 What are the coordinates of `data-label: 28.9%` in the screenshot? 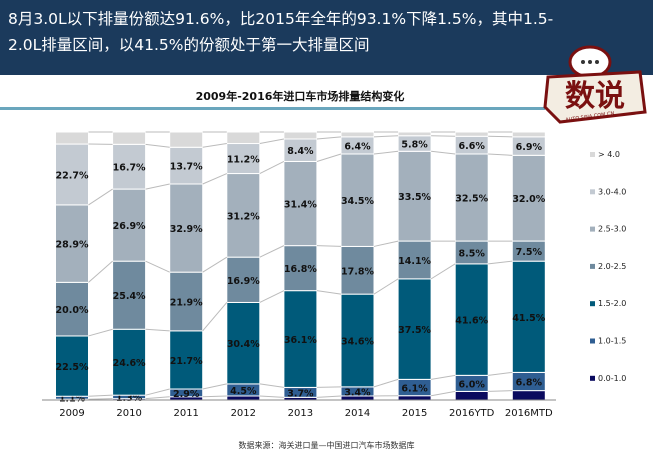 It's located at (72, 245).